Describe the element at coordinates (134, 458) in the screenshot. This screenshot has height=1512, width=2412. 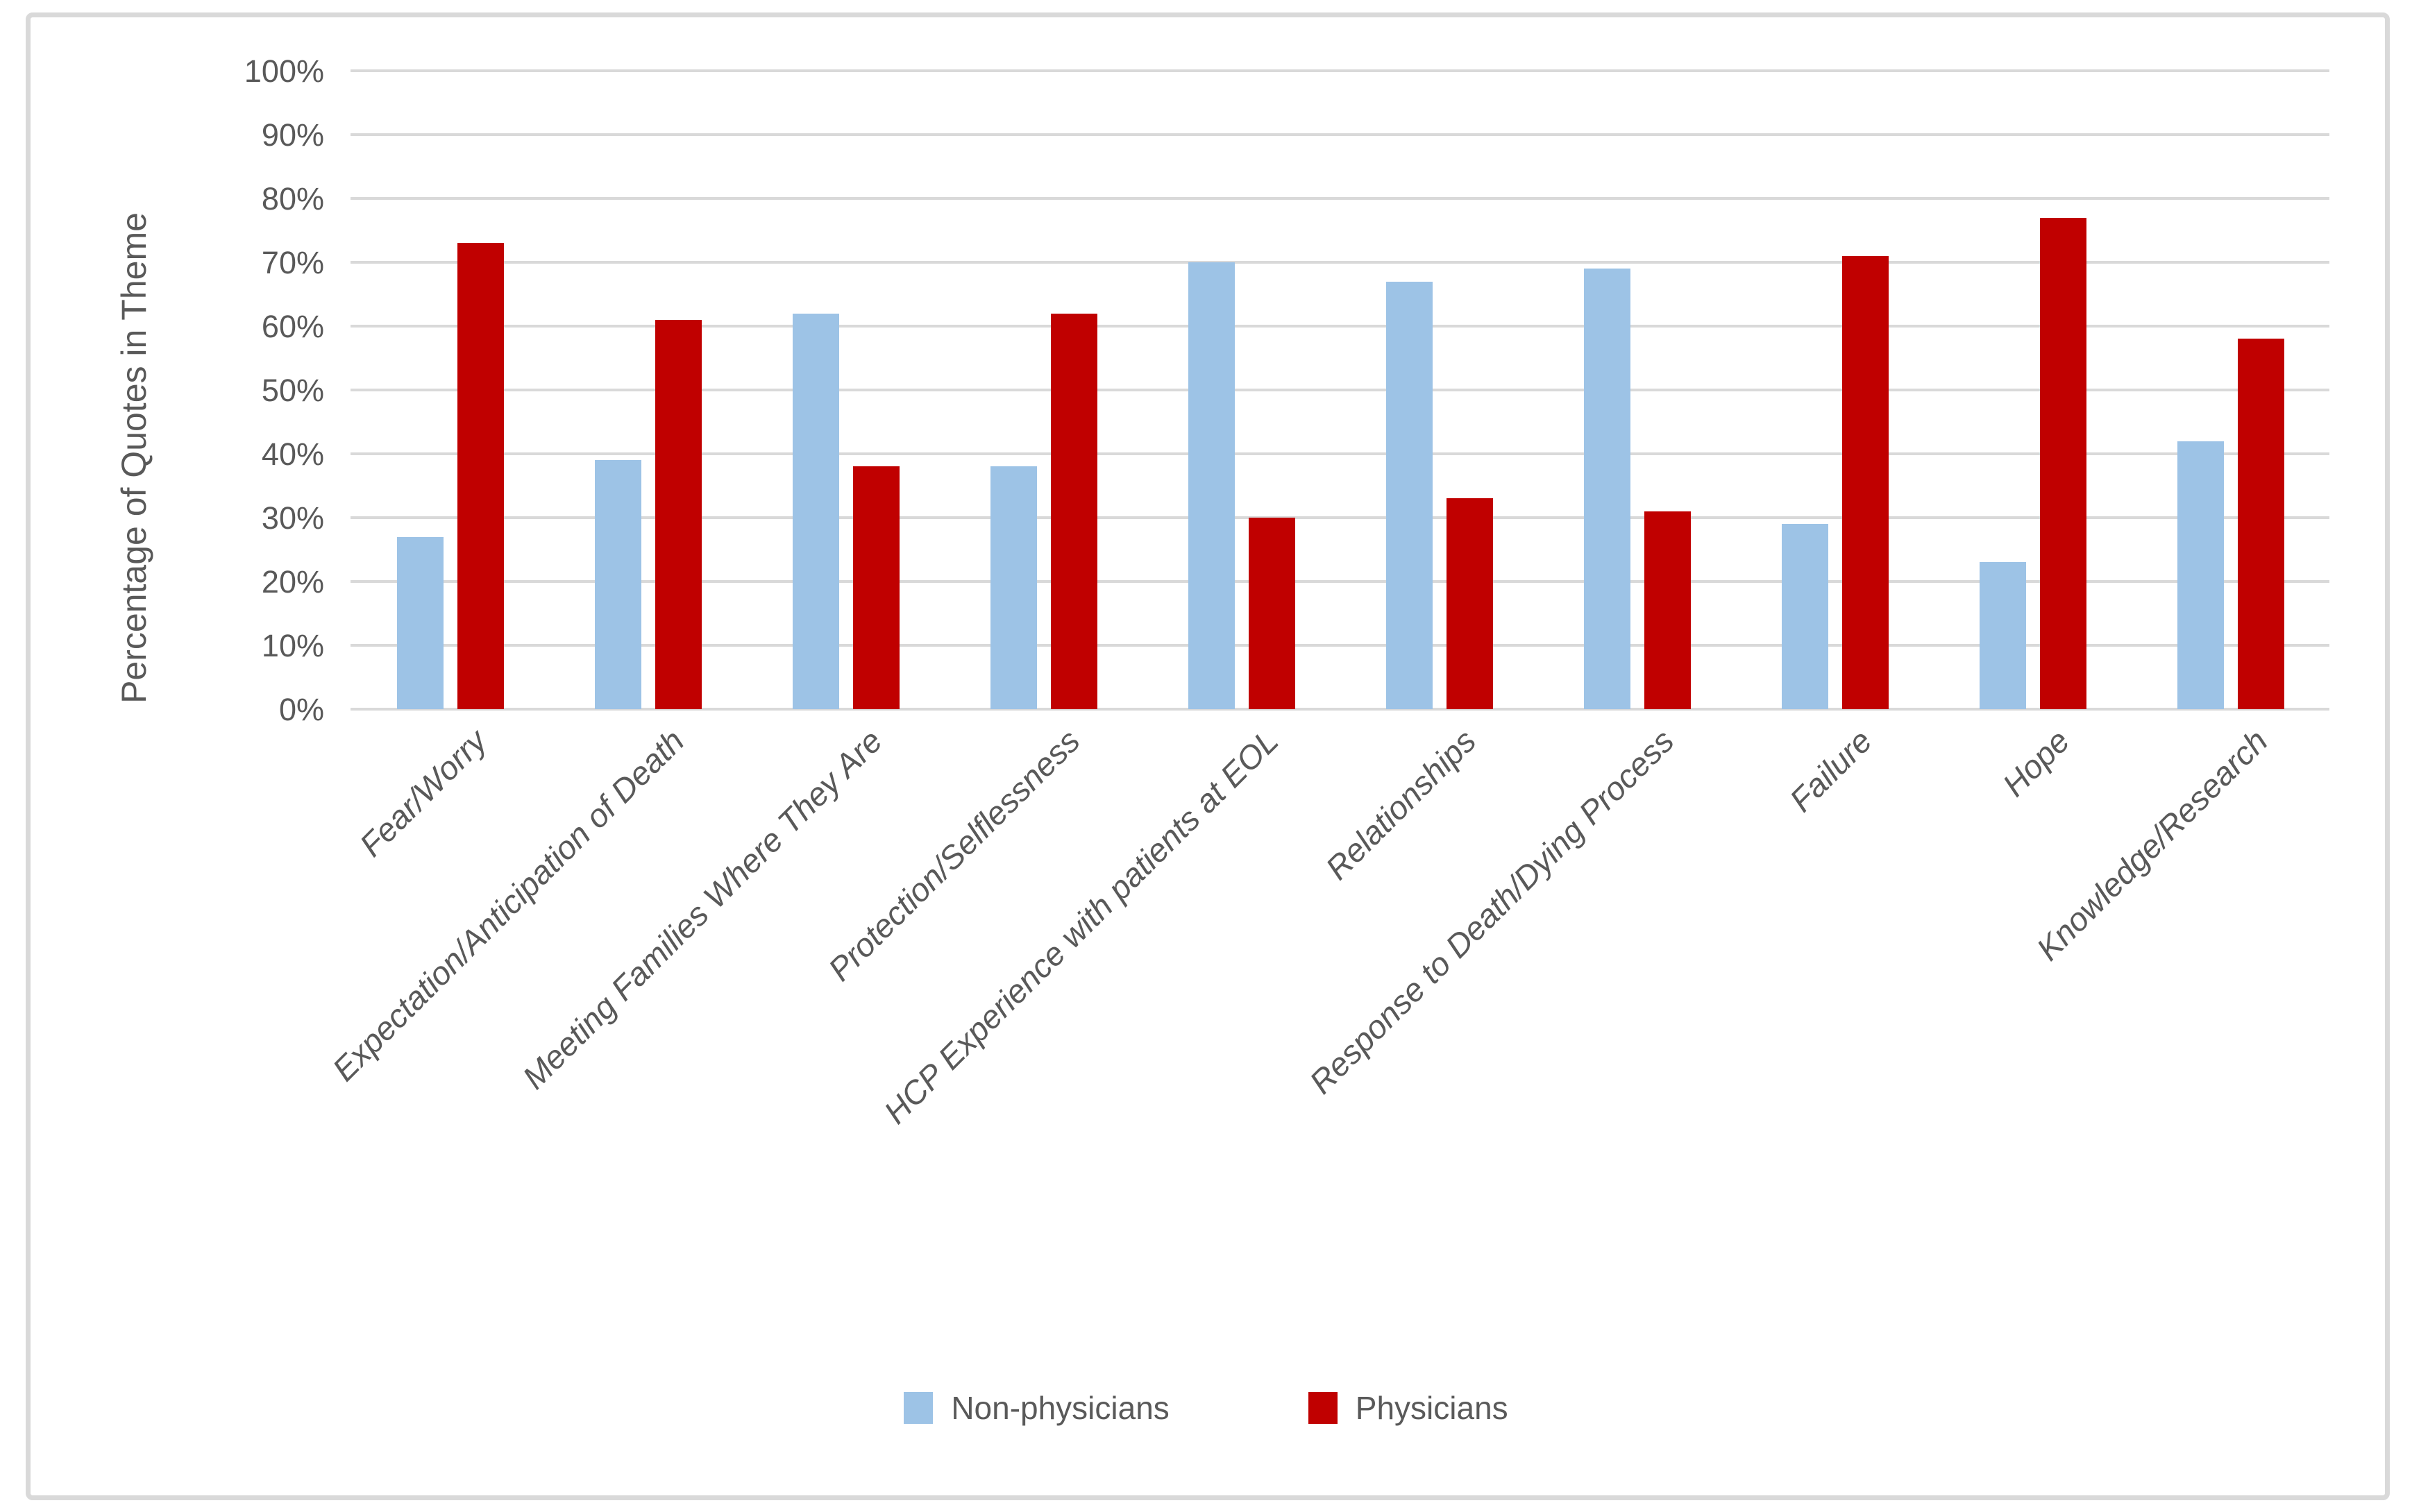
I see `y-axis-title: Percentage of Quotes in Theme` at that location.